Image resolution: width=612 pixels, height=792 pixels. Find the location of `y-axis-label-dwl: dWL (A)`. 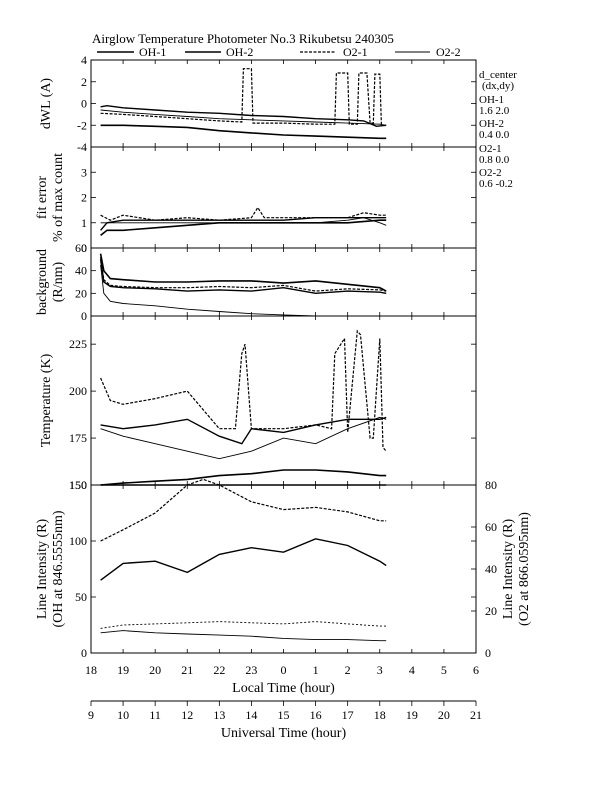

y-axis-label-dwl: dWL (A) is located at coordinates (46, 104).